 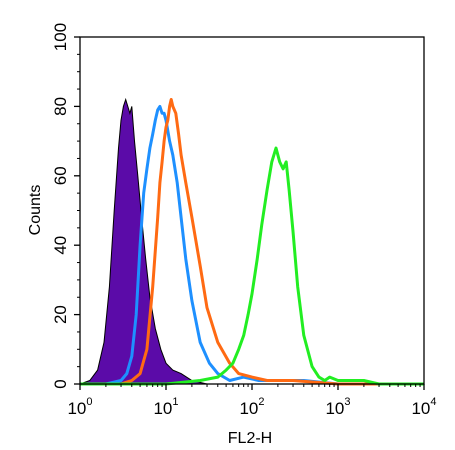 What do you see at coordinates (165, 407) in the screenshot?
I see `x-tick-label: 10¹` at bounding box center [165, 407].